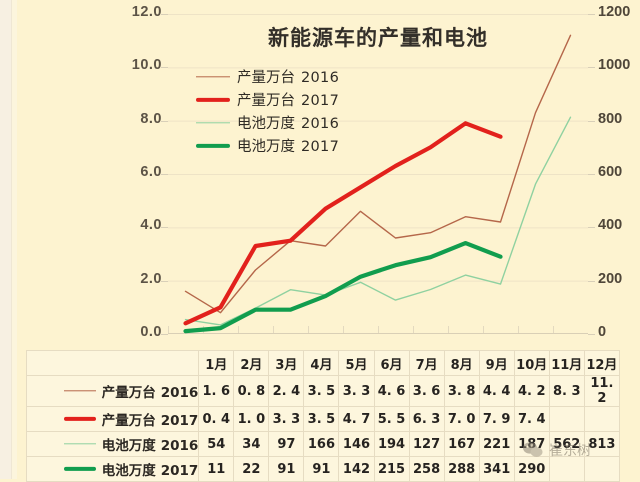 The width and height of the screenshot is (640, 482). I want to click on table-cell: 6. 3, so click(426, 419).